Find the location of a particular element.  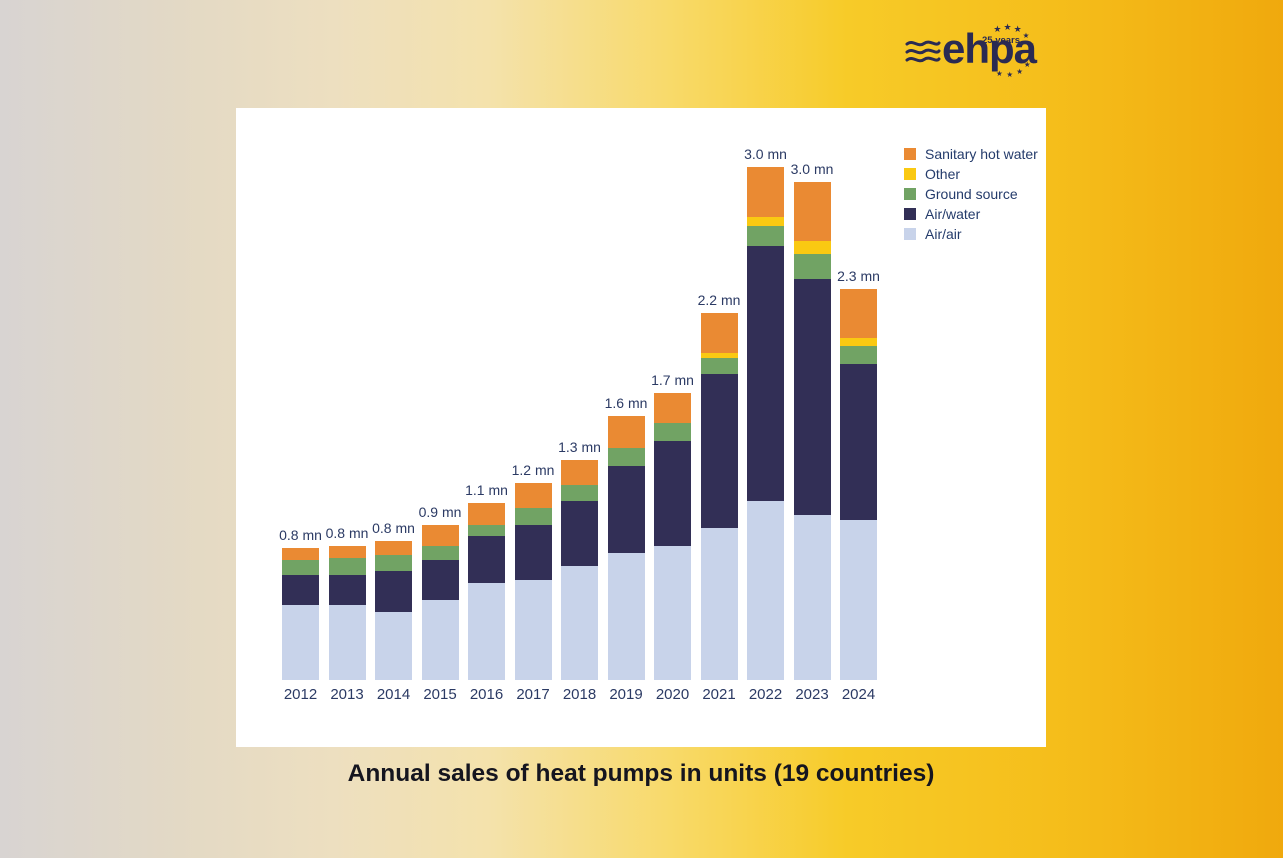

bar-total-label: 1.3 mn is located at coordinates (579, 446).